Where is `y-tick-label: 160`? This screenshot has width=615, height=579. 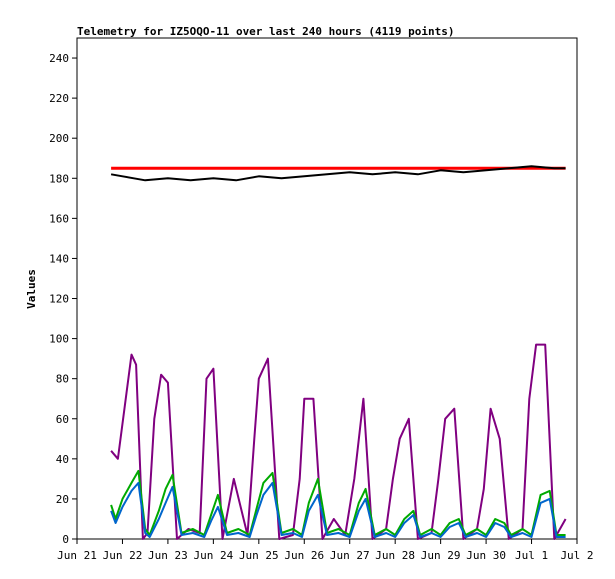 y-tick-label: 160 is located at coordinates (59, 218).